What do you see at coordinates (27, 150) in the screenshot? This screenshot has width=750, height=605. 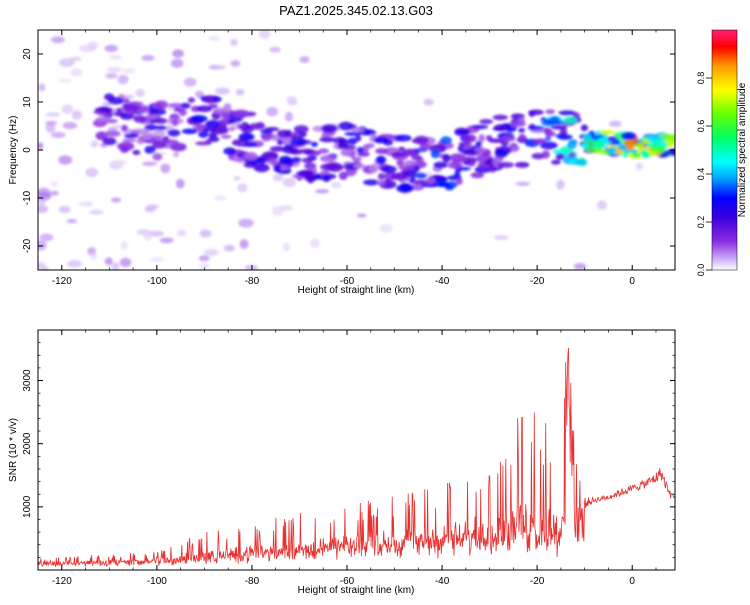 I see `y-tick-label: 0` at bounding box center [27, 150].